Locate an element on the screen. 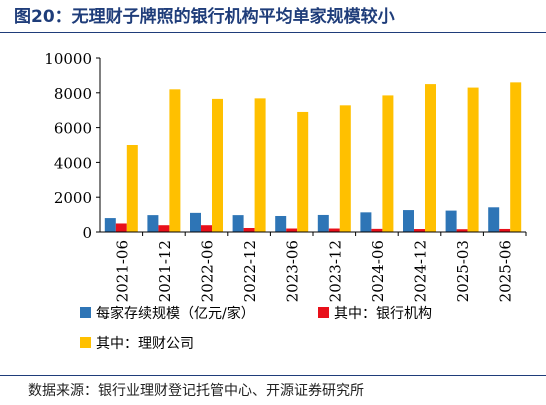 This screenshot has height=405, width=546. x-tick-label: 2024-06 is located at coordinates (378, 271).